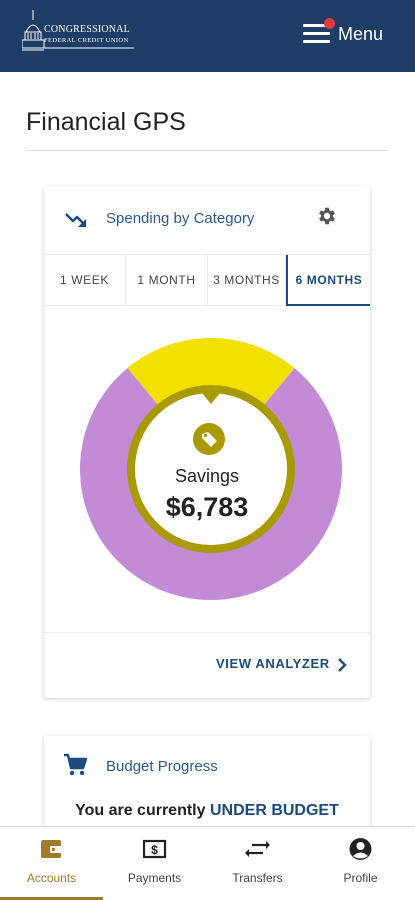  Describe the element at coordinates (87, 29) in the screenshot. I see `logo-text: CONGRESSIONAL` at that location.